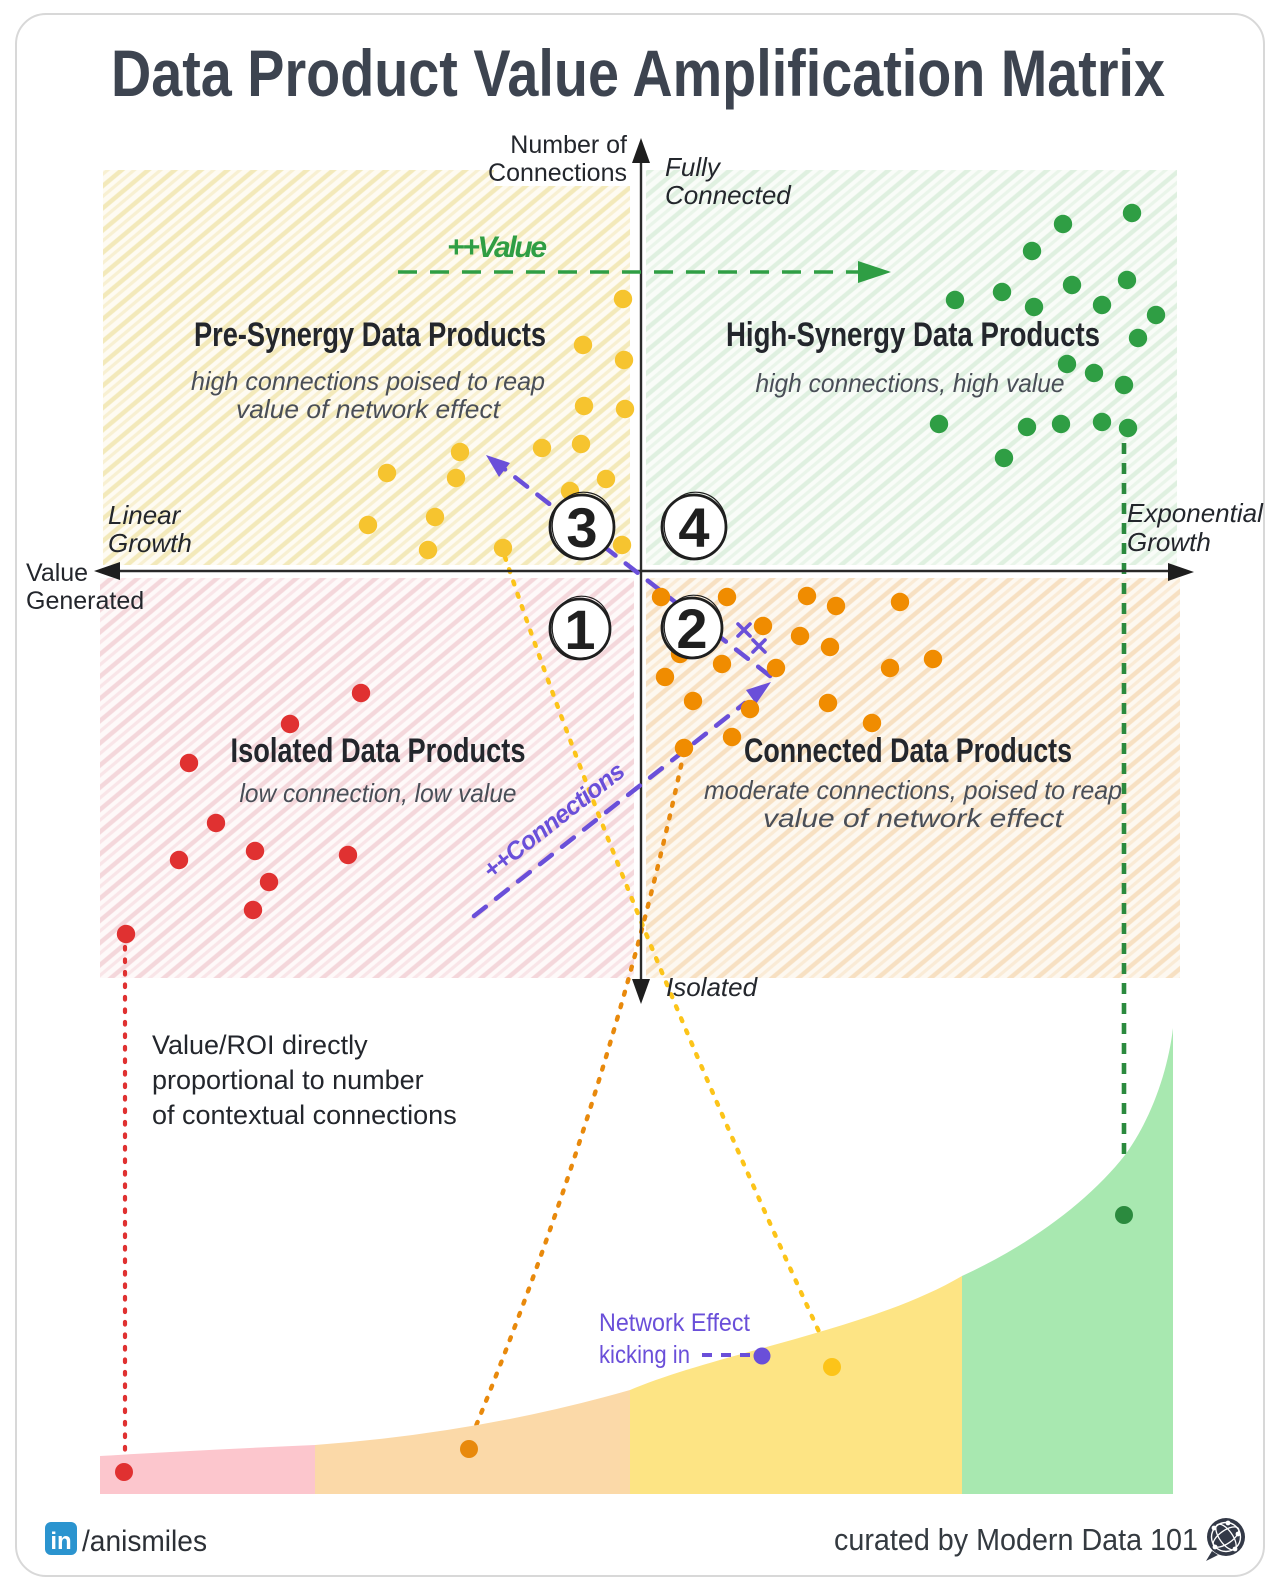 The width and height of the screenshot is (1280, 1595). I want to click on svg-text: Value/ROI directly, so click(260, 1045).